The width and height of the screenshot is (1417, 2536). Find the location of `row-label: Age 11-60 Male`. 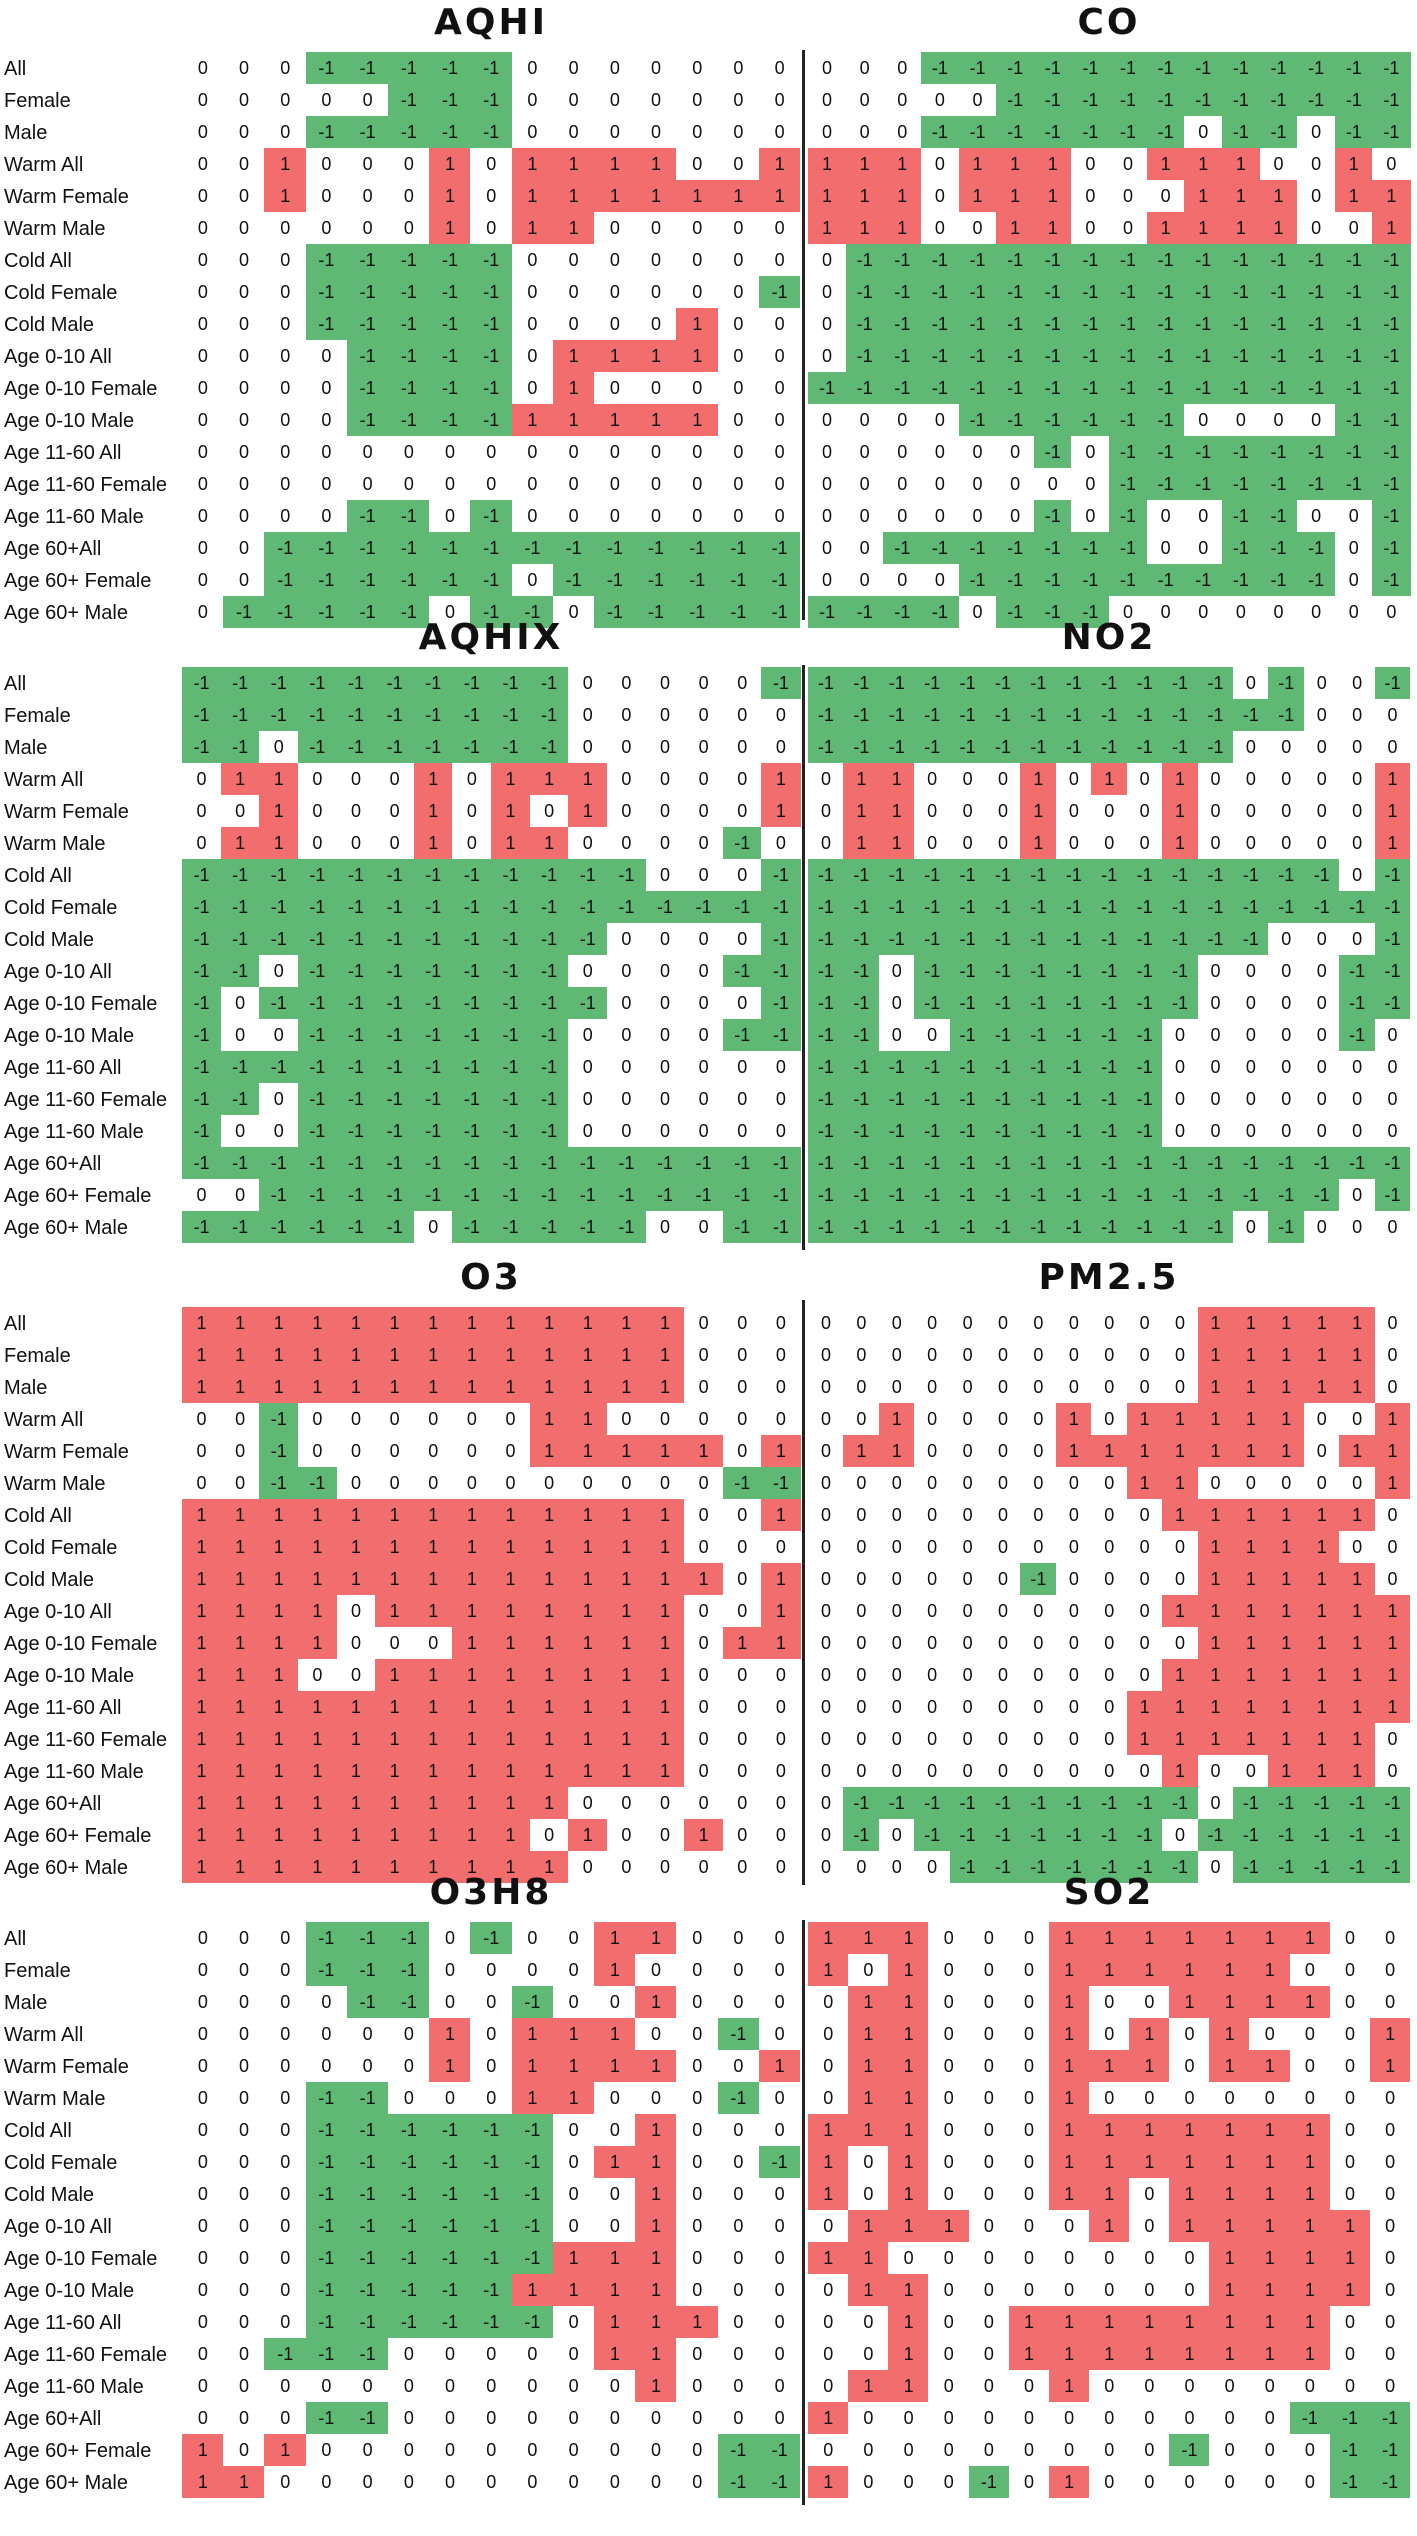

row-label: Age 11-60 Male is located at coordinates (74, 2387).